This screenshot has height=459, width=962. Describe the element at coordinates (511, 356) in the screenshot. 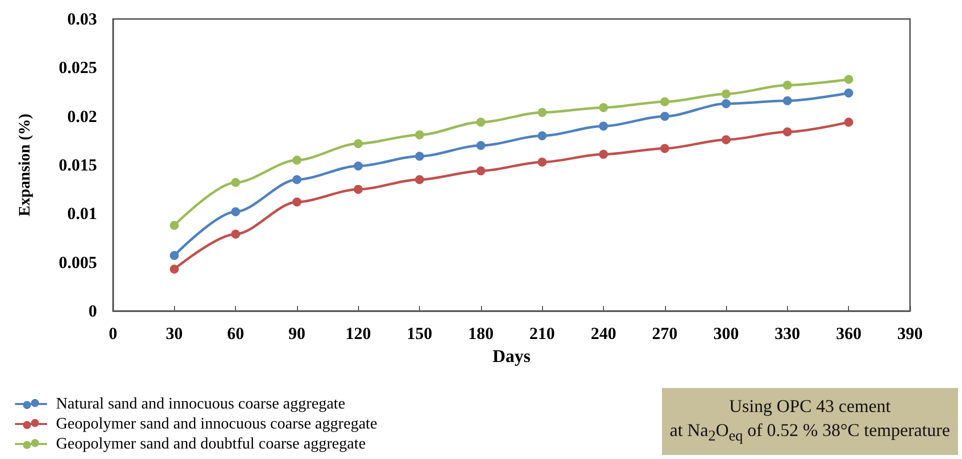

I see `x-axis-title: Days` at that location.